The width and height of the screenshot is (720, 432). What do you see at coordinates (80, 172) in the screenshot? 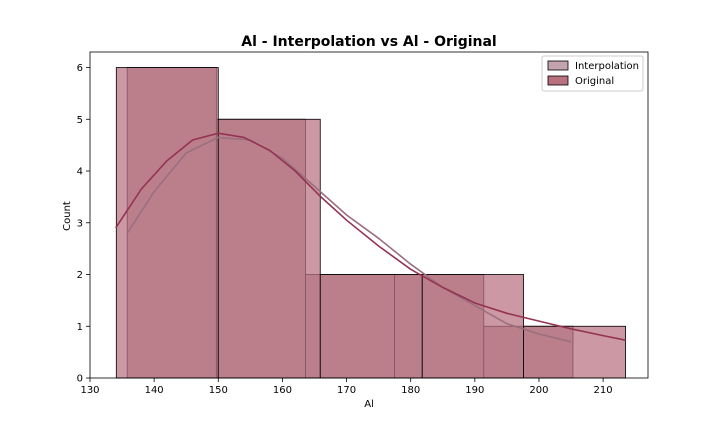
I see `y-tick-label-4: 4` at bounding box center [80, 172].